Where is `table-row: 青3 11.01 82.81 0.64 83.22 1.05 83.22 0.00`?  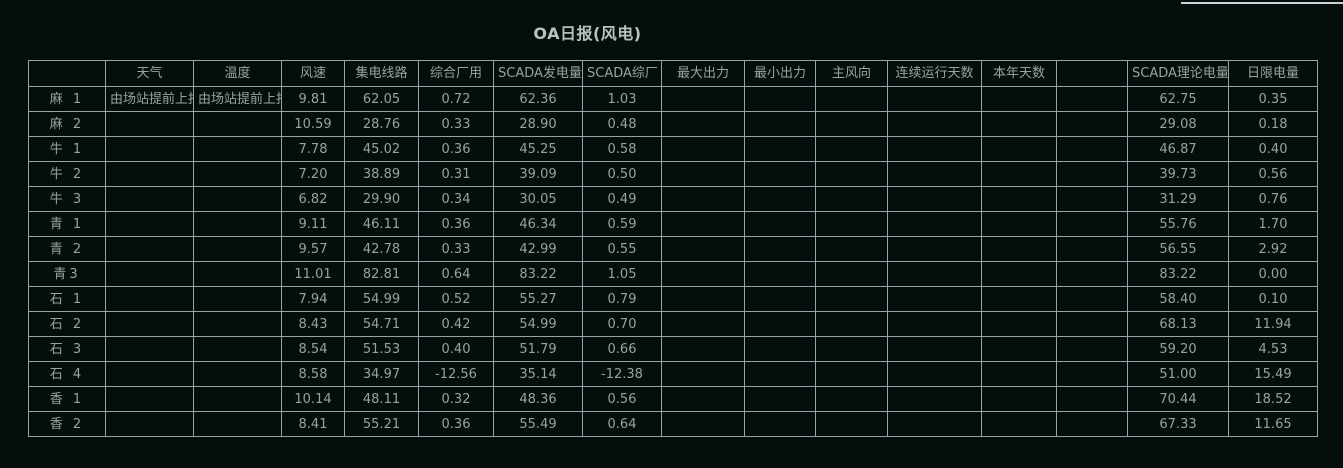
table-row: 青3 11.01 82.81 0.64 83.22 1.05 83.22 0.00 is located at coordinates (673, 274).